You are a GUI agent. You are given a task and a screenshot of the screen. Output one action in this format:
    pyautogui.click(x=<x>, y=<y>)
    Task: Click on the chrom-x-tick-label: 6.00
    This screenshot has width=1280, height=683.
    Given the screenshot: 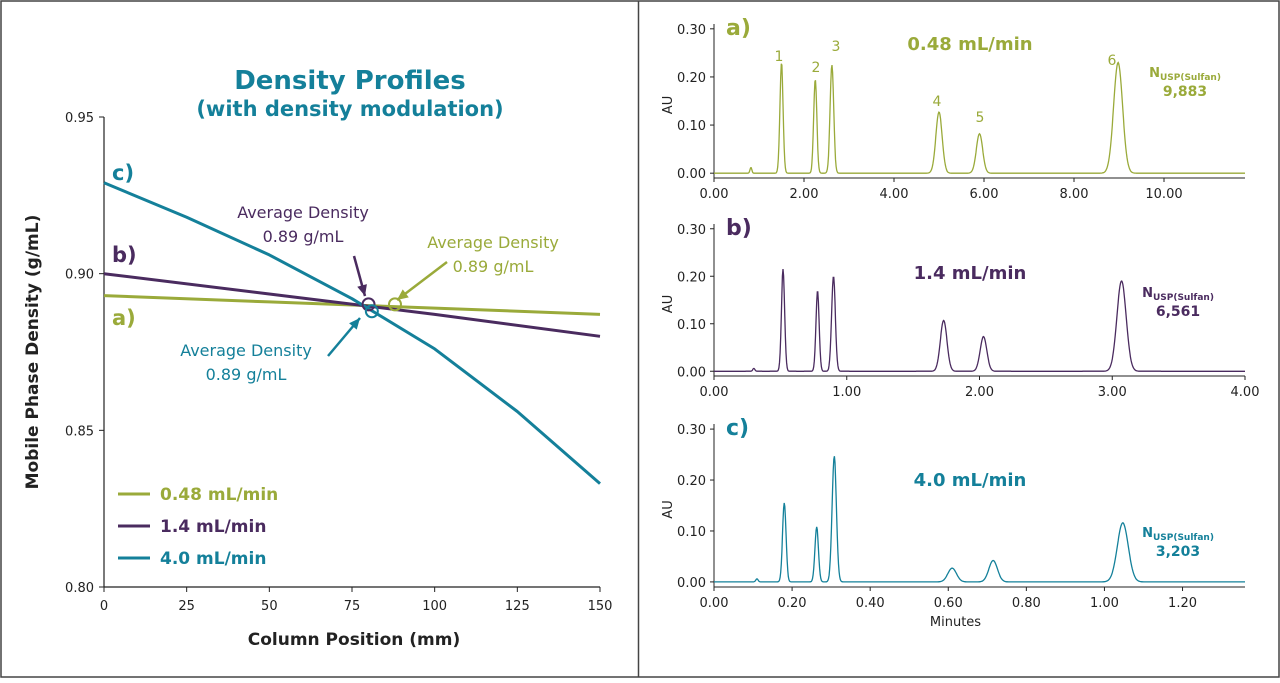 What is the action you would take?
    pyautogui.click(x=984, y=194)
    